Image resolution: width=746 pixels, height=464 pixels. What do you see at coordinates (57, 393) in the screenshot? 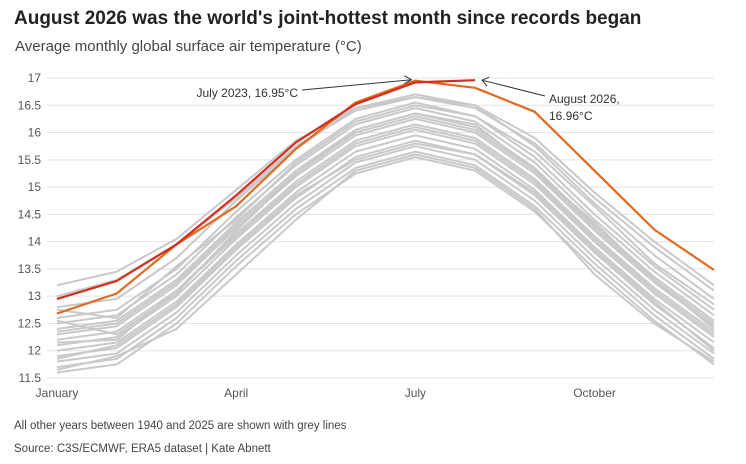
I see `x-tick-label: January` at bounding box center [57, 393].